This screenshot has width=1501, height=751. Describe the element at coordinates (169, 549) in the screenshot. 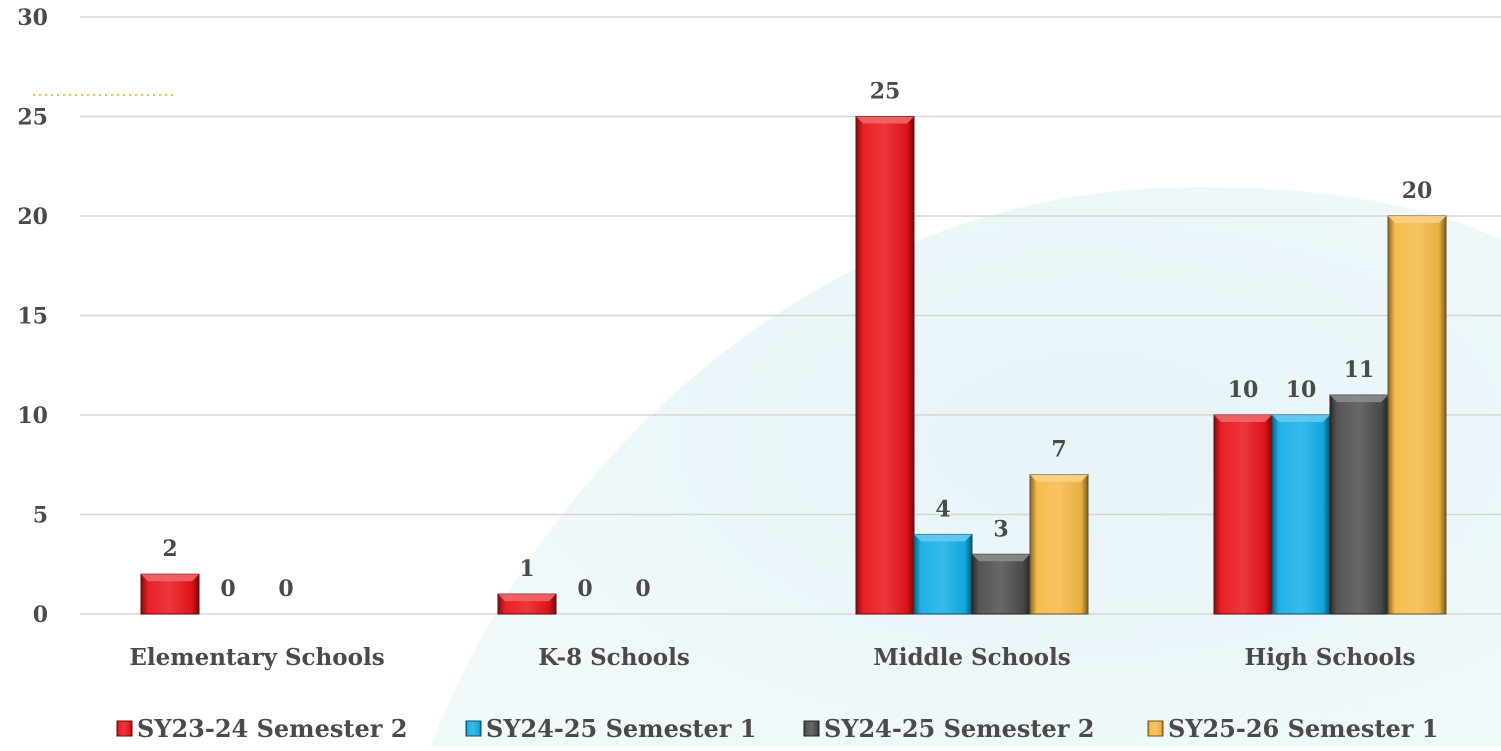

I see `data-label: 2` at that location.